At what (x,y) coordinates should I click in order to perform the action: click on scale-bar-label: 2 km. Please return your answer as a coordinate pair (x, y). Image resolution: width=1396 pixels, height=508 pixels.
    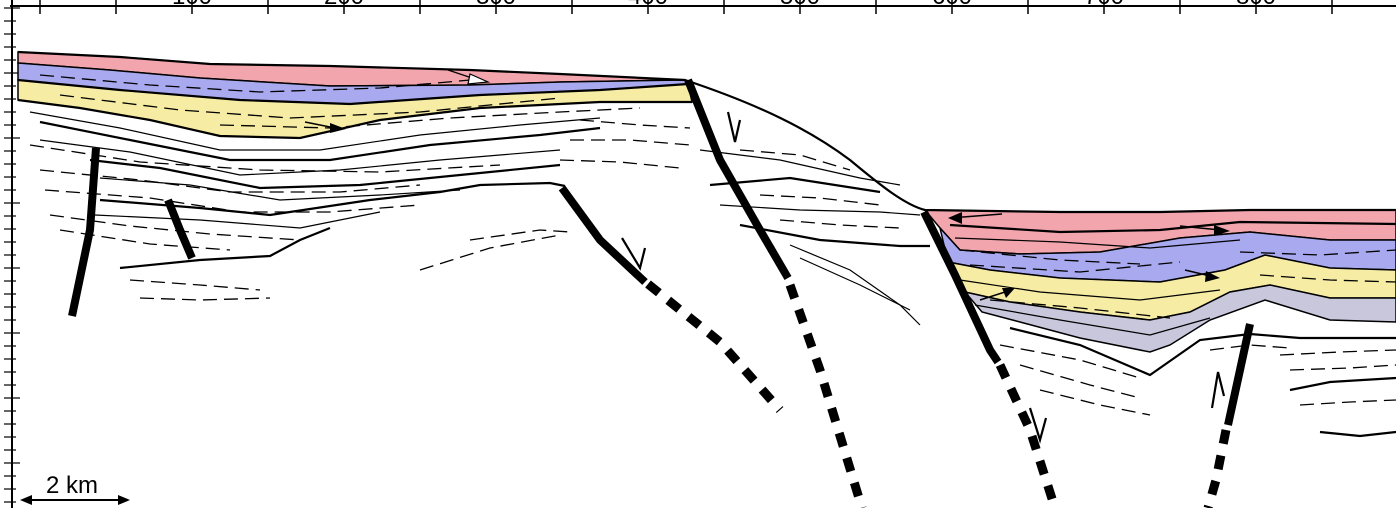
    Looking at the image, I should click on (72, 485).